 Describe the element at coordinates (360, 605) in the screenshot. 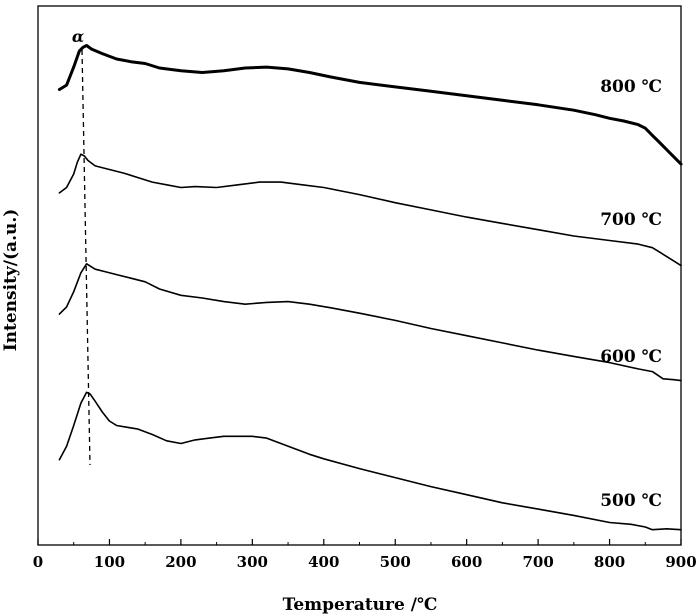

I see `x-axis-title: Temperature /℃` at that location.